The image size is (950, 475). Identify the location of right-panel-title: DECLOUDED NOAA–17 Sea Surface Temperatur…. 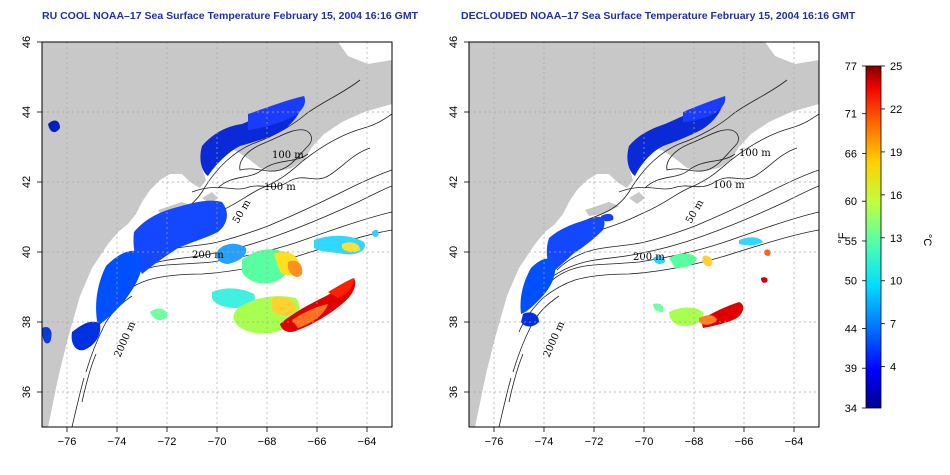
(658, 16).